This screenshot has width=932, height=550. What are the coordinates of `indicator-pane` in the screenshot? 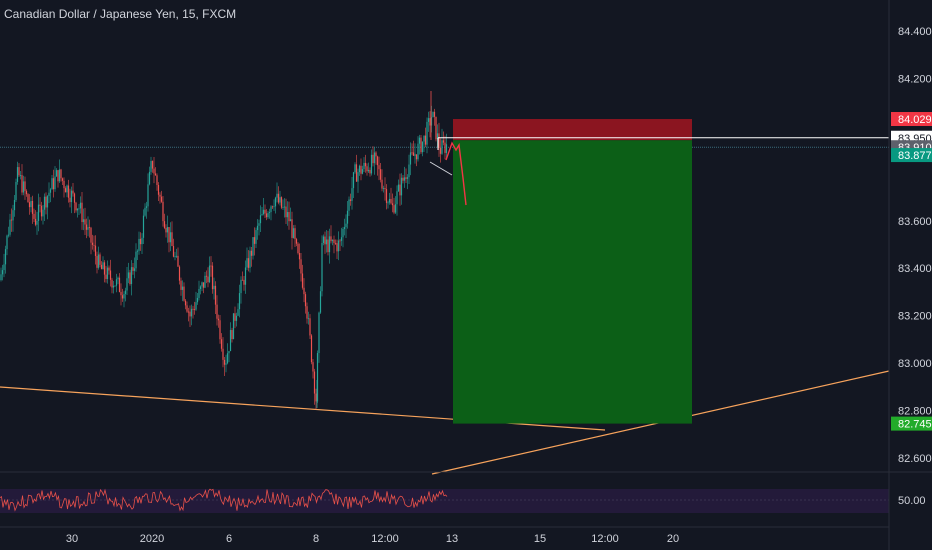 It's located at (444, 500).